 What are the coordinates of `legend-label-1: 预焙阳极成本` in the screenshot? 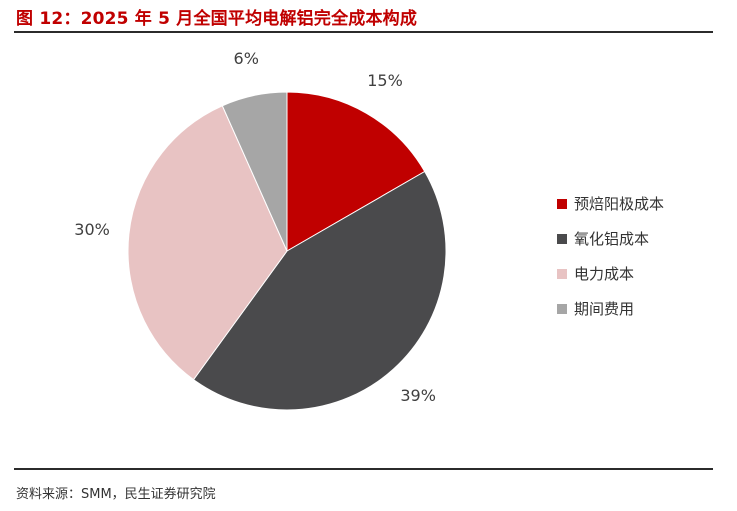 It's located at (619, 204).